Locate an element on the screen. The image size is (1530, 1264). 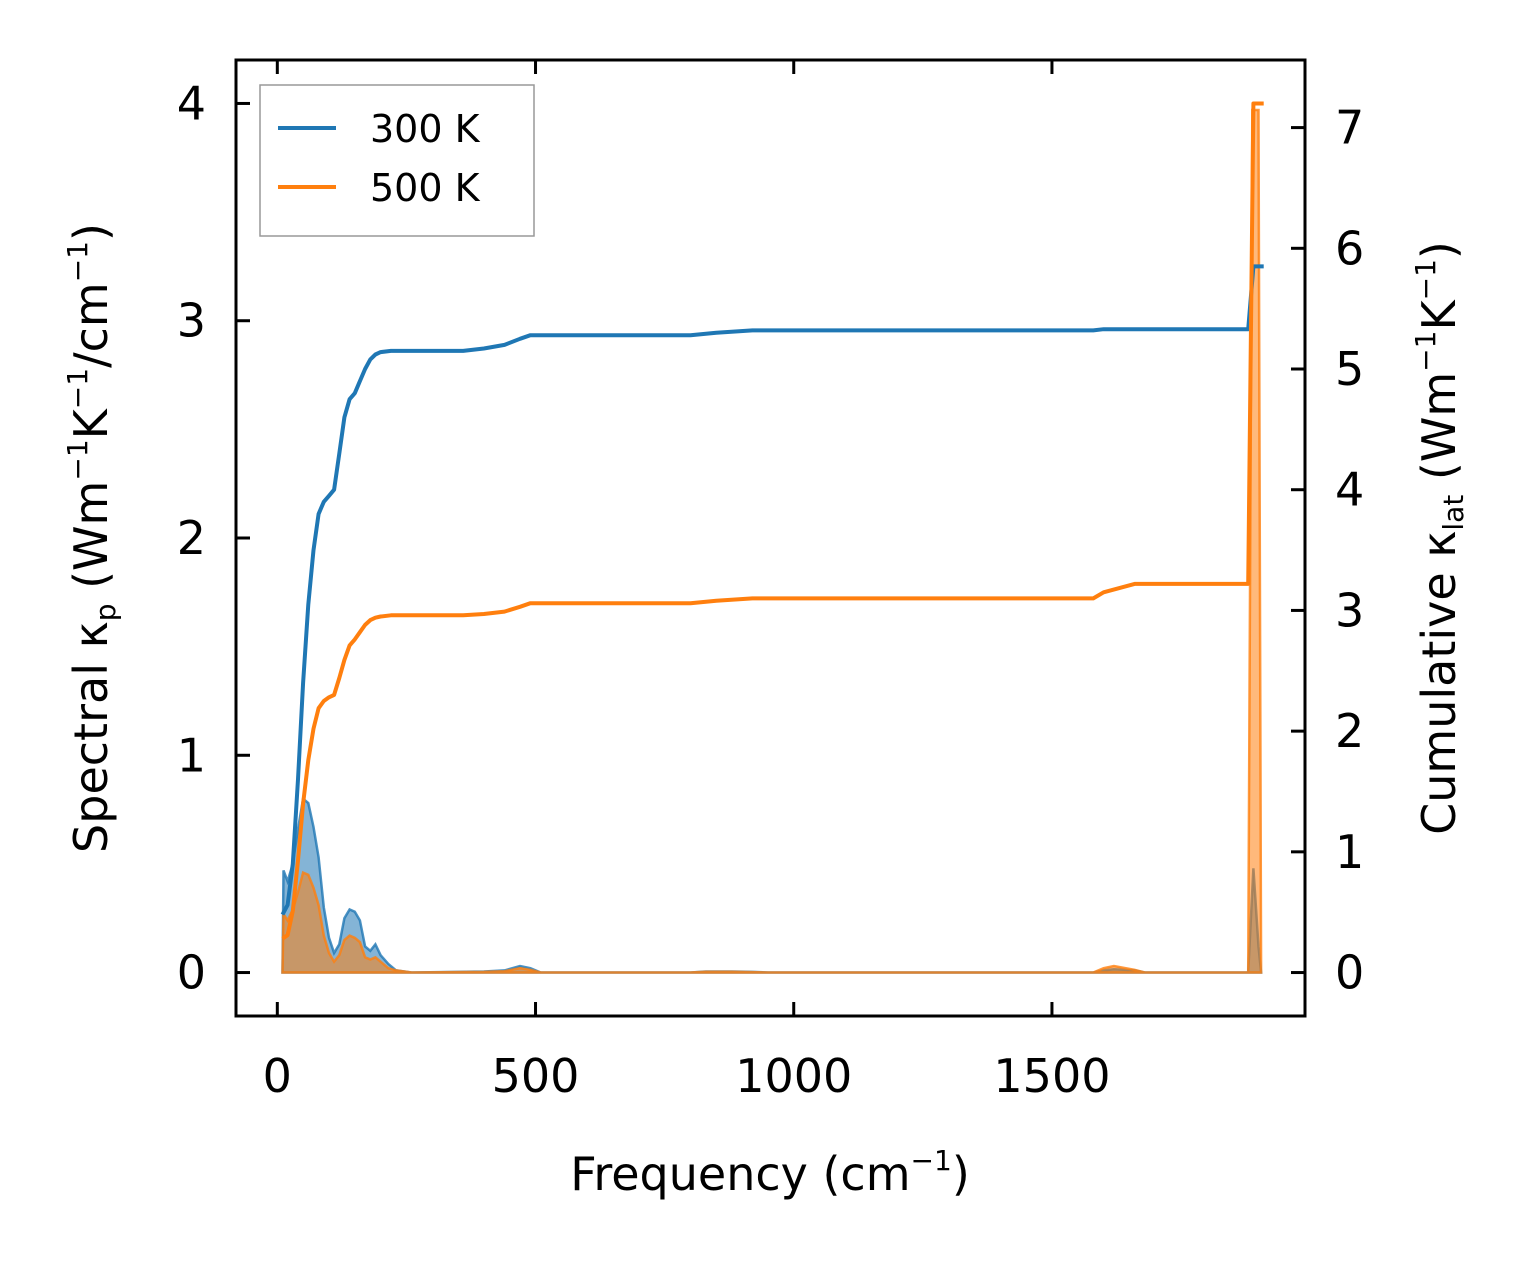
legend-label-500k: 500 K is located at coordinates (425, 188).